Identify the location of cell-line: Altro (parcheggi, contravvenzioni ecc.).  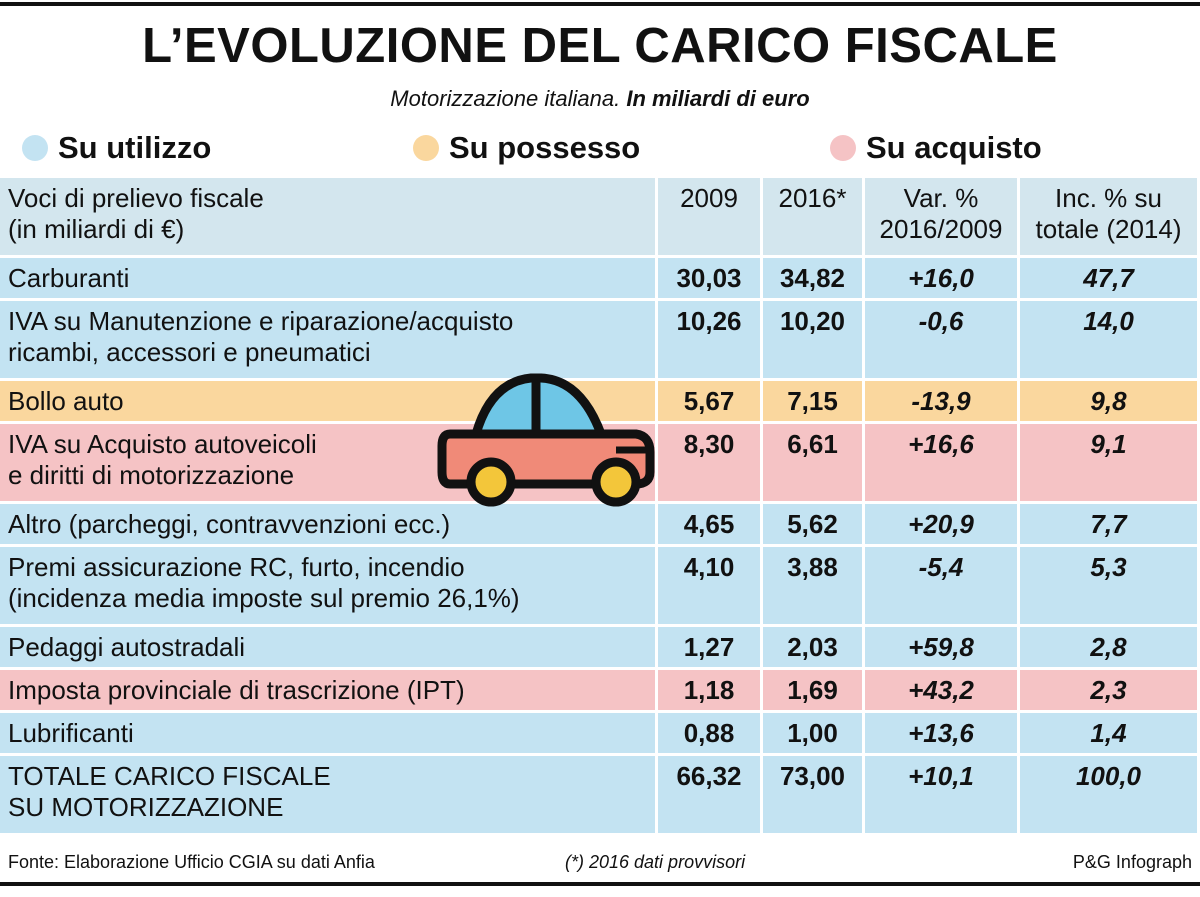
(229, 524).